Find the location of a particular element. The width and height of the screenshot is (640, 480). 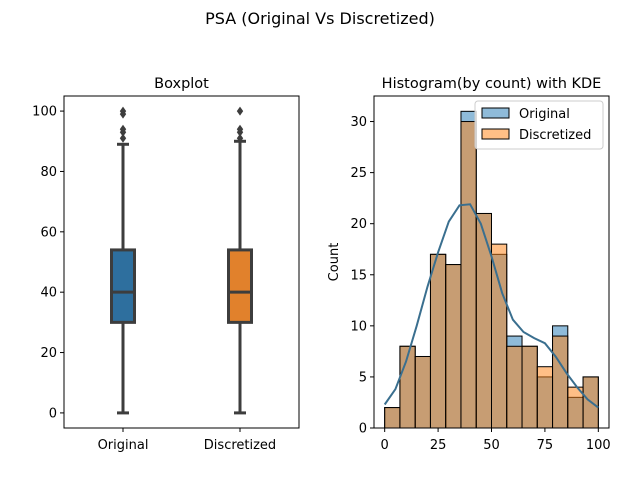

y-tick-label: 80 is located at coordinates (48, 172).